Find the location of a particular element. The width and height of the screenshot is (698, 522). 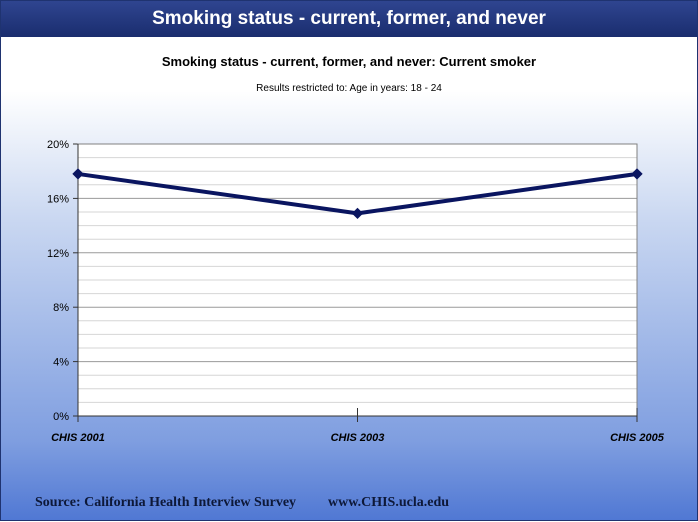

y-tick-label: 20% is located at coordinates (58, 145).